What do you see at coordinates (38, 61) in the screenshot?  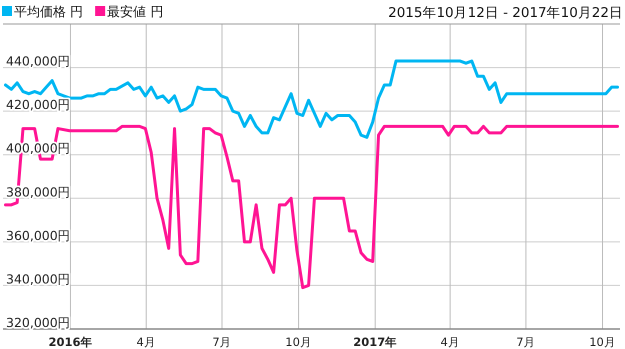 I see `y-tick-label: 440,000円` at bounding box center [38, 61].